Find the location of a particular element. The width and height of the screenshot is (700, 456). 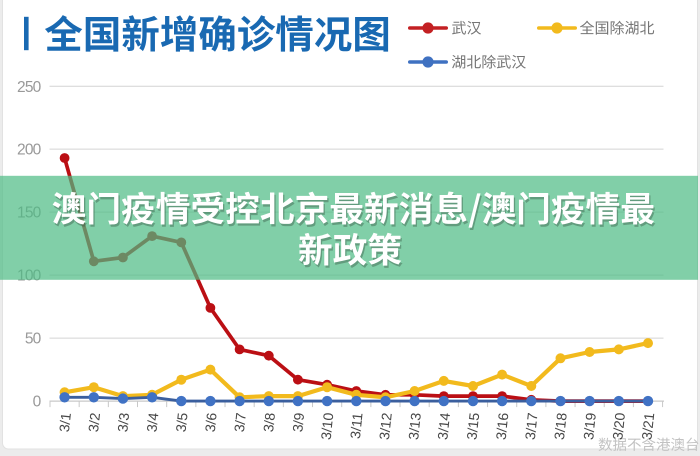

svg-text: 3/2 is located at coordinates (94, 422).